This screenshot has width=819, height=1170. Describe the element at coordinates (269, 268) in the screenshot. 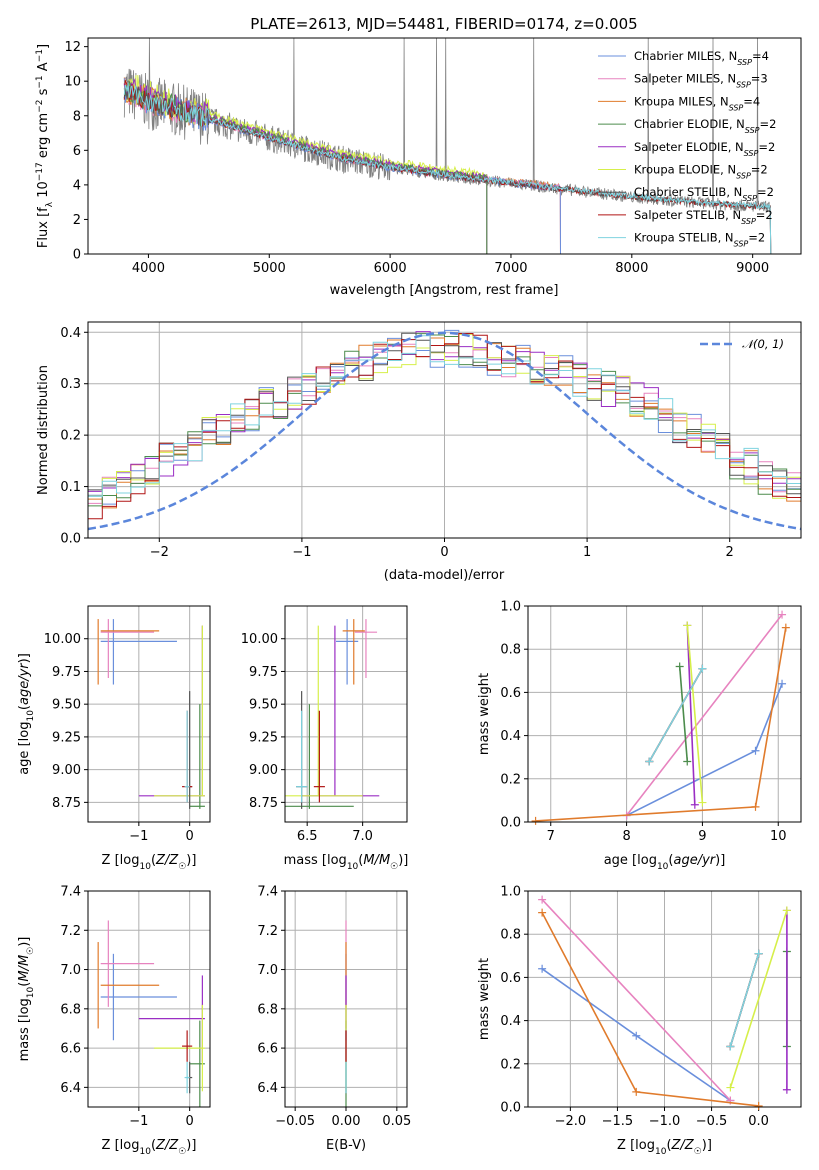

I see `x-tick-label: 5000` at that location.